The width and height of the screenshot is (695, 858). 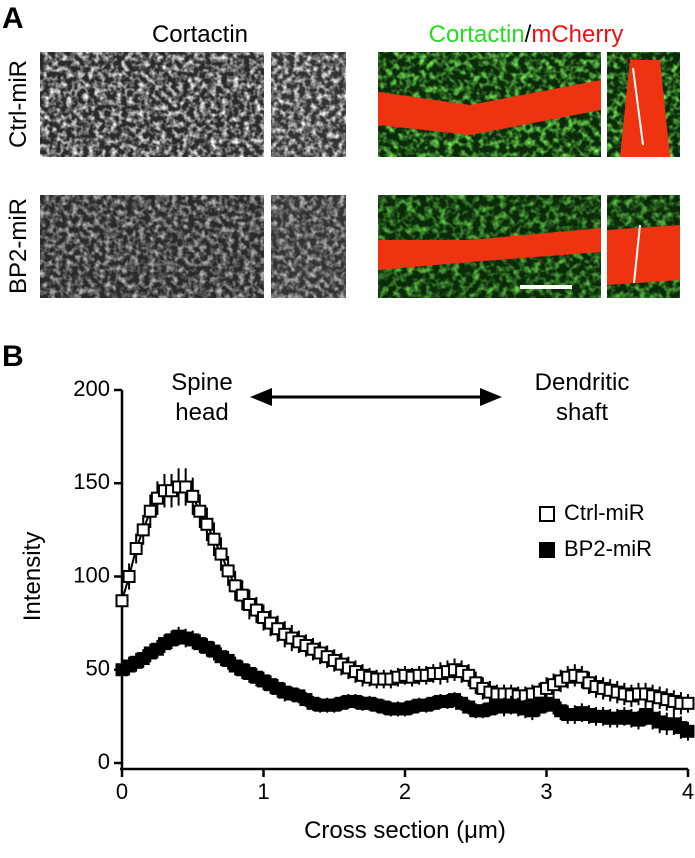 I want to click on panel-label: B, so click(x=13, y=356).